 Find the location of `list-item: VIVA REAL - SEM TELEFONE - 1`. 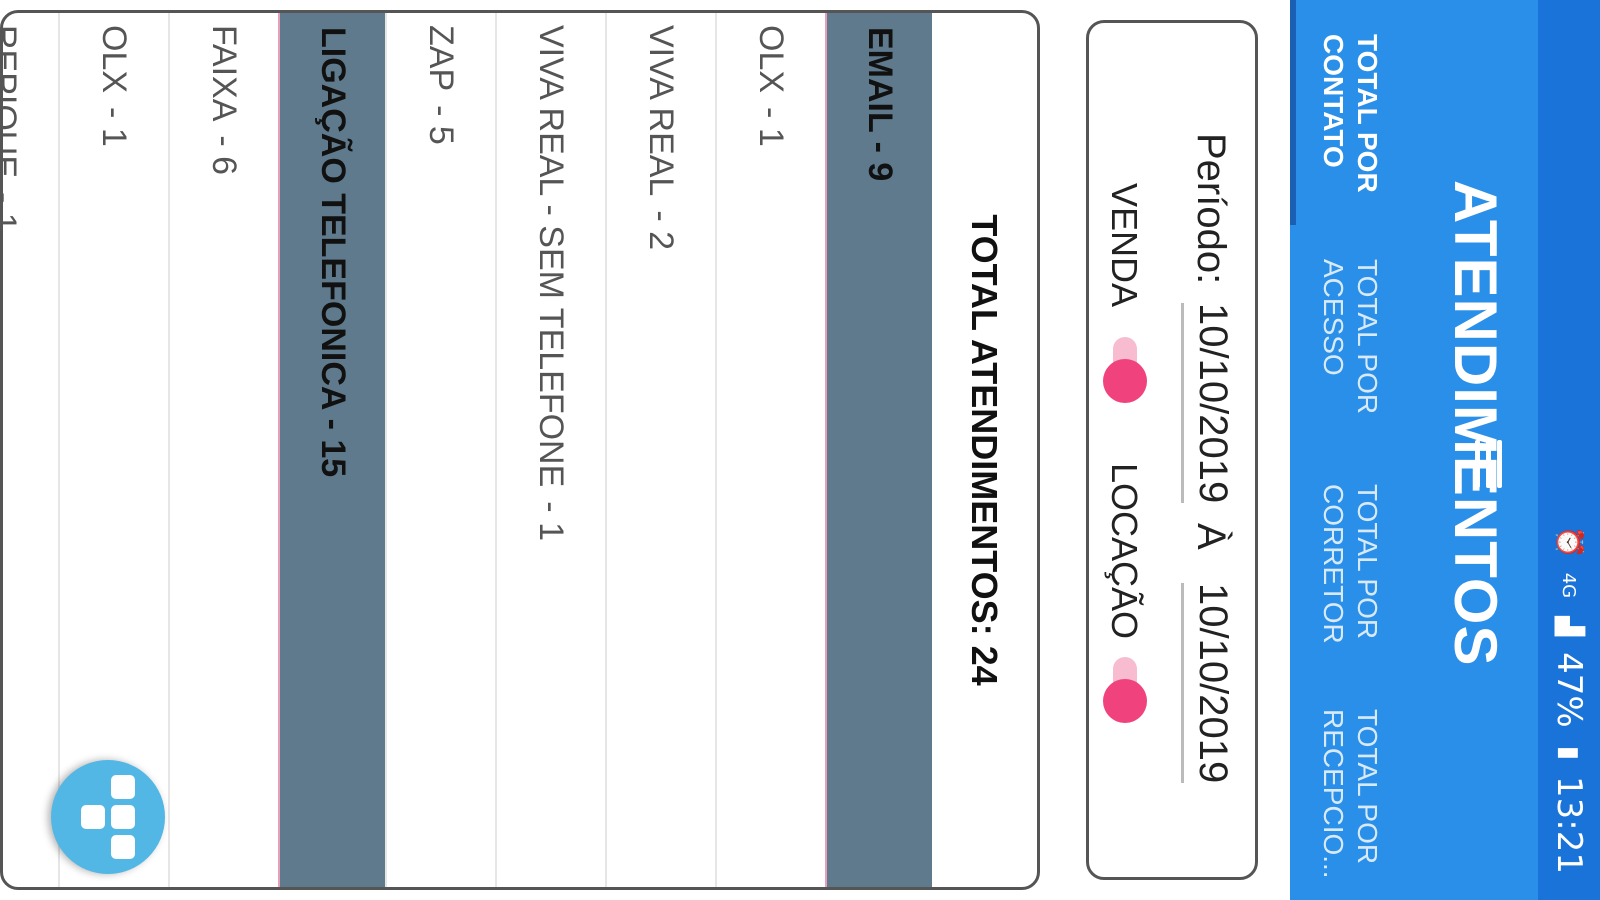

list-item: VIVA REAL - SEM TELEFONE - 1 is located at coordinates (550, 450).